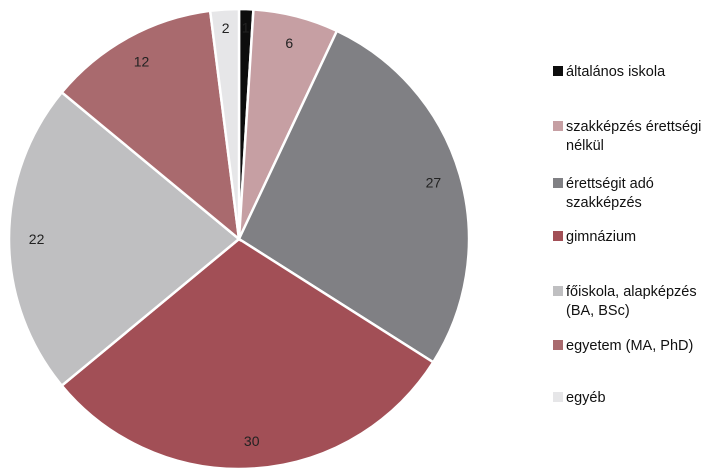 This screenshot has width=728, height=471. Describe the element at coordinates (586, 398) in the screenshot. I see `legend-label: egyéb` at that location.